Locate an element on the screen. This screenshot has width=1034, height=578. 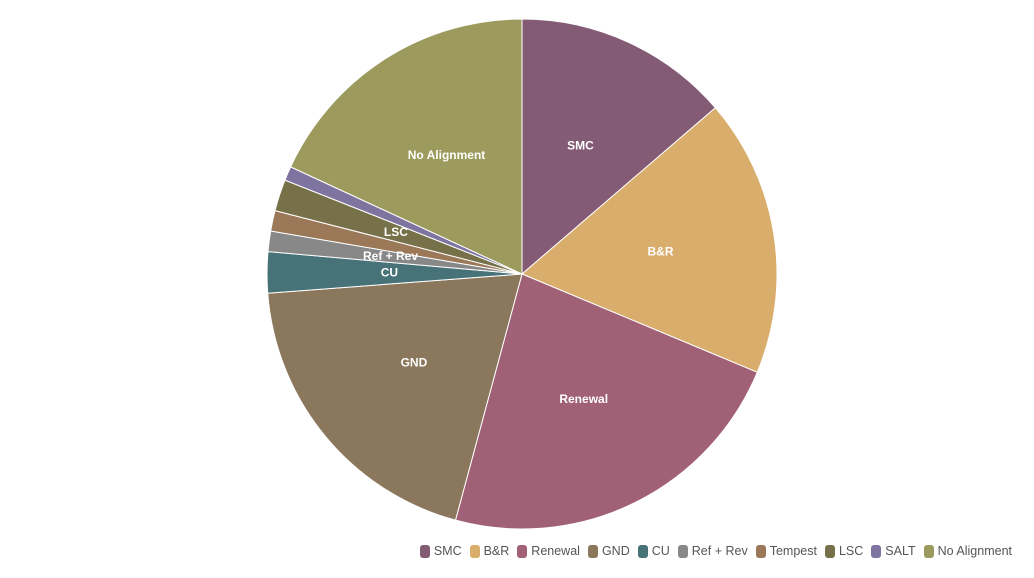
legend-item-cu: CU is located at coordinates (653, 551).